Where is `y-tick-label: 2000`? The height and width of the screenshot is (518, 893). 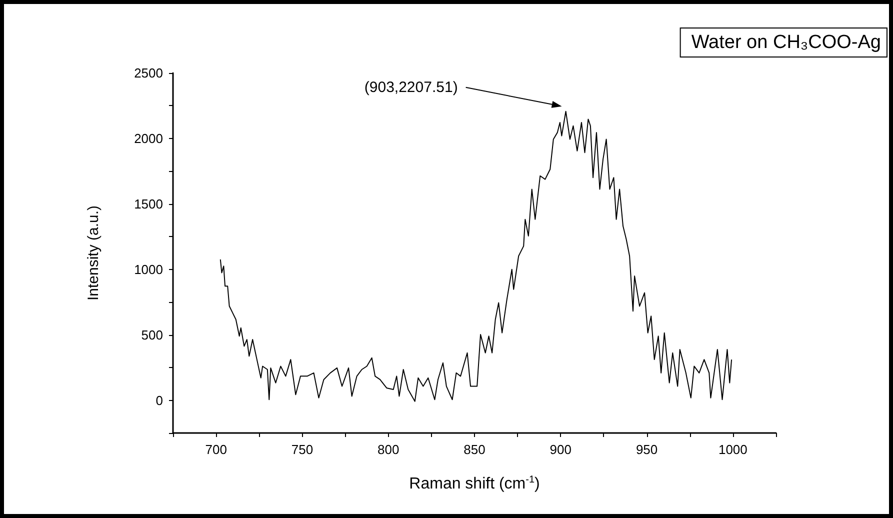
y-tick-label: 2000 is located at coordinates (148, 138).